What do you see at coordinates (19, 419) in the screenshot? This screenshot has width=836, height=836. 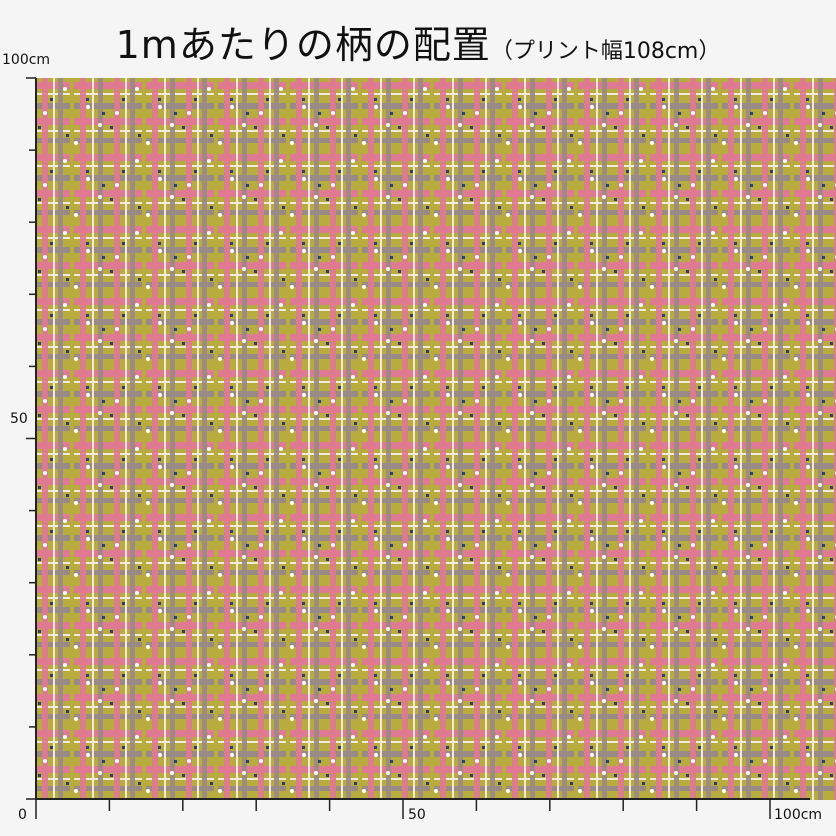 I see `left-axis-mid-label: 50` at bounding box center [19, 419].